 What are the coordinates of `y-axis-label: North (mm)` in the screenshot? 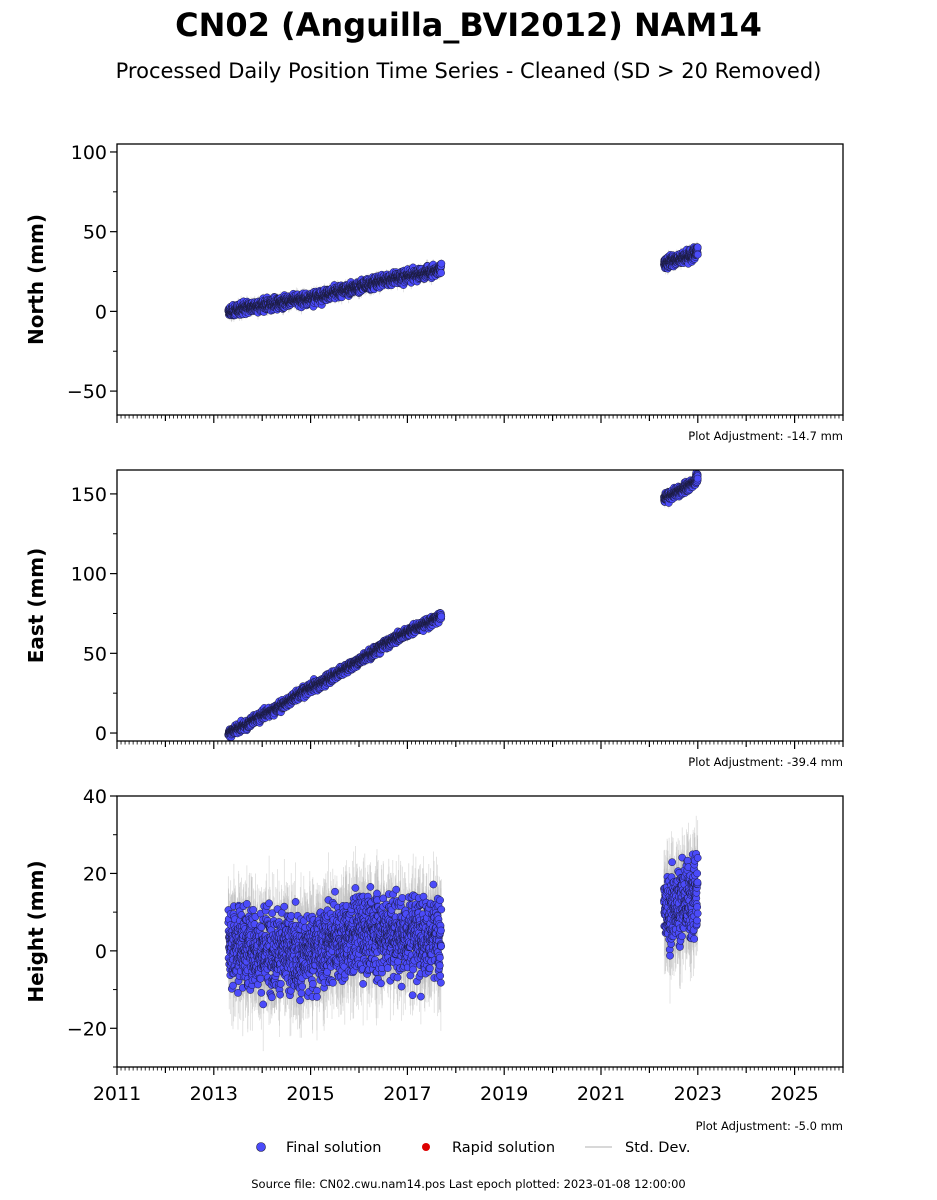 It's located at (36, 279).